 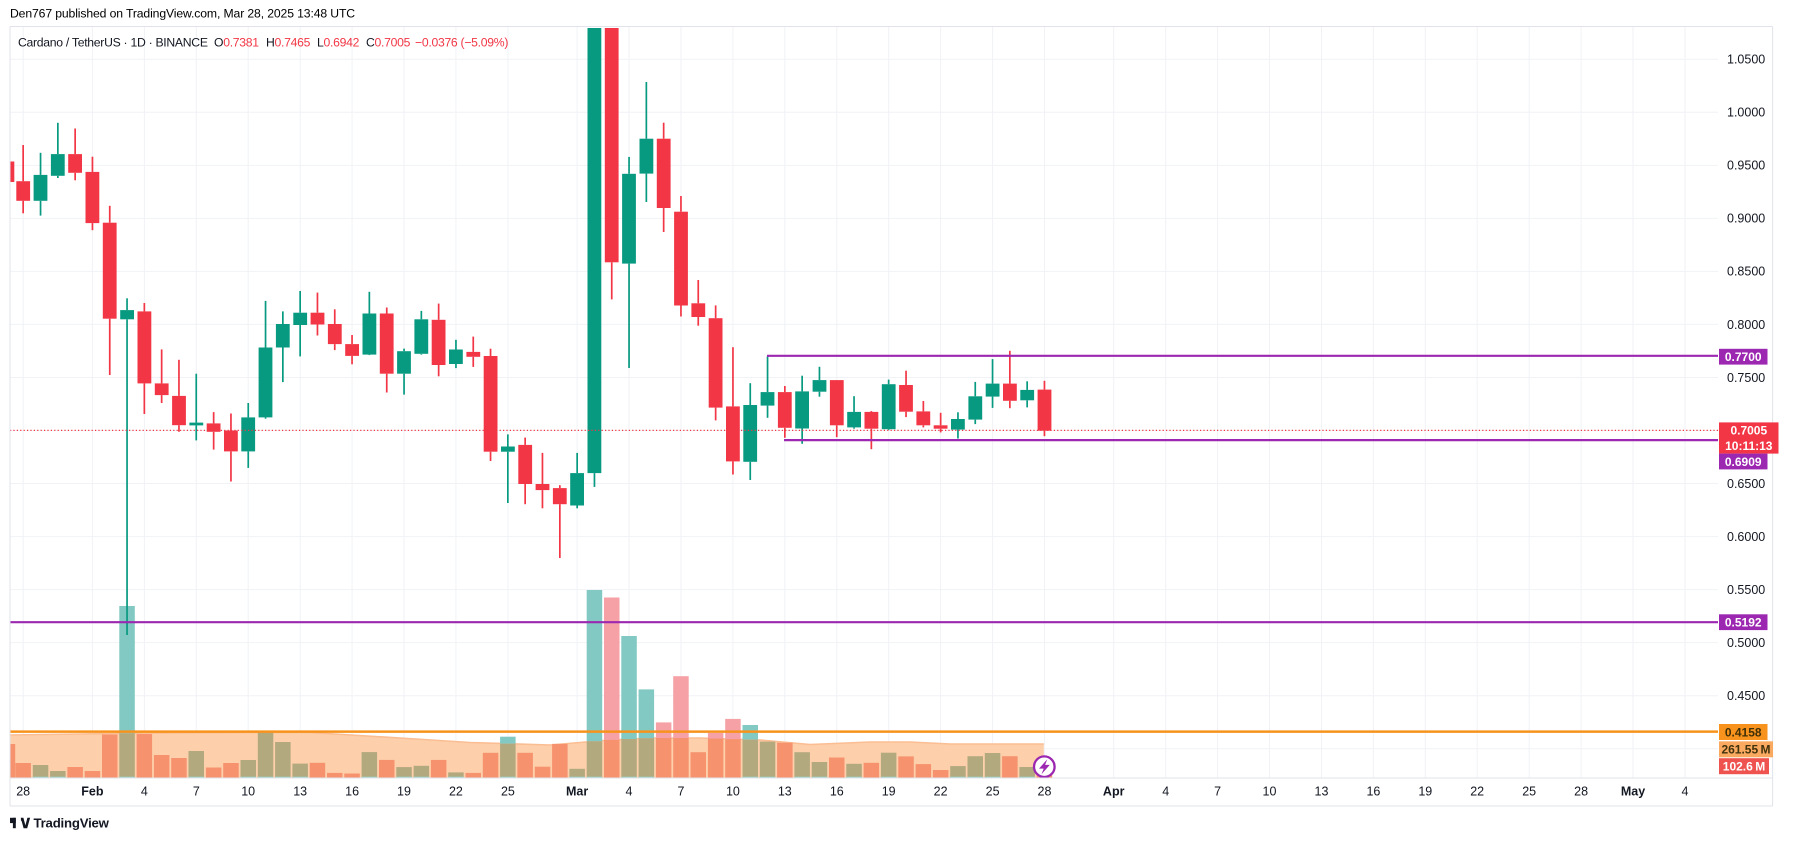 What do you see at coordinates (72, 823) in the screenshot?
I see `svg-text: TradingView` at bounding box center [72, 823].